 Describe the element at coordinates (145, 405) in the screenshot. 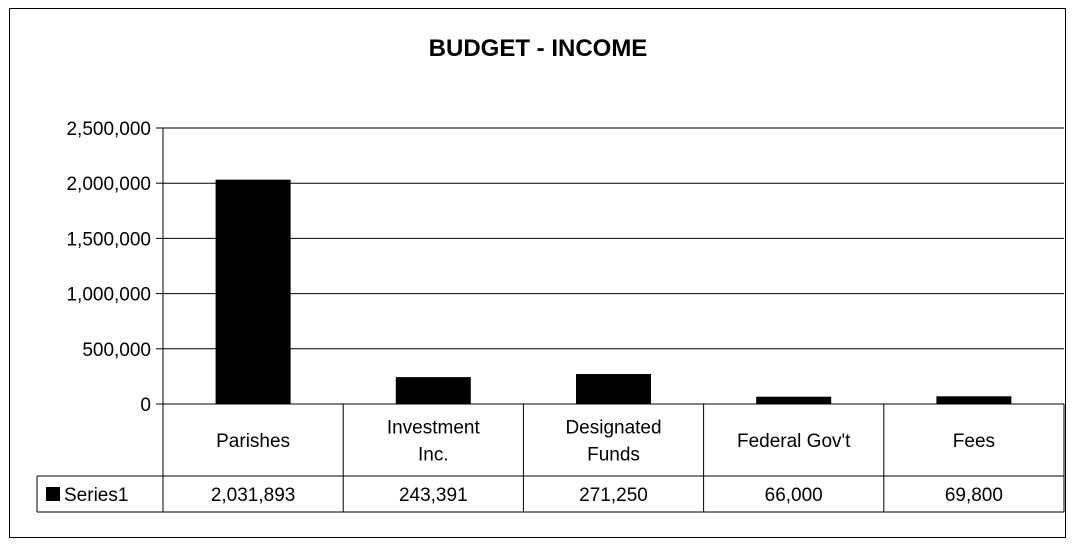

I see `y-tick-label: 0` at that location.